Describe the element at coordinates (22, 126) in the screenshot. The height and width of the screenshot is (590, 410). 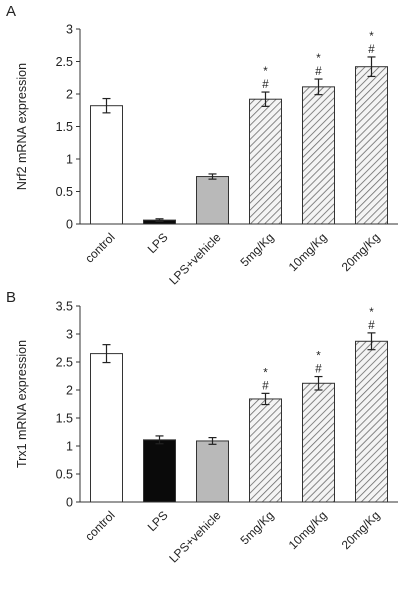
I see `y-axis-label: Nrf2 mRNA expression` at that location.